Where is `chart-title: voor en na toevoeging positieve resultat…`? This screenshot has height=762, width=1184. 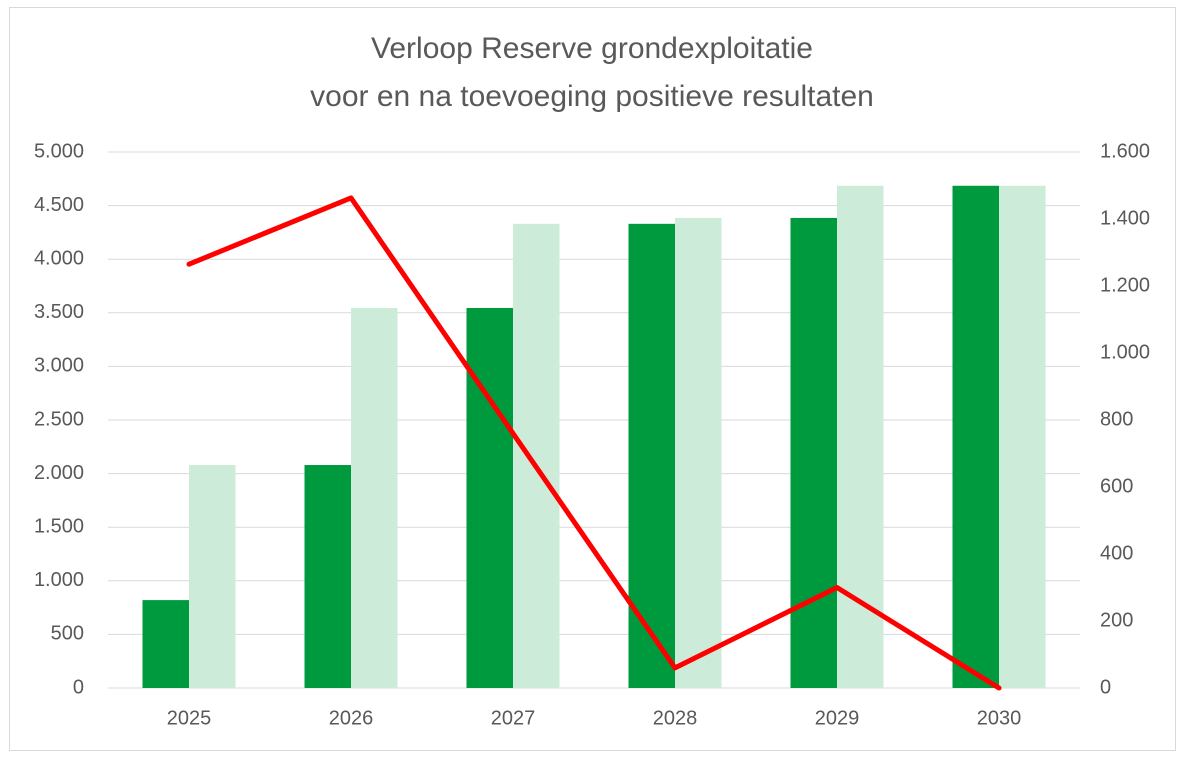
chart-title: voor en na toevoeging positieve resultat… is located at coordinates (592, 96).